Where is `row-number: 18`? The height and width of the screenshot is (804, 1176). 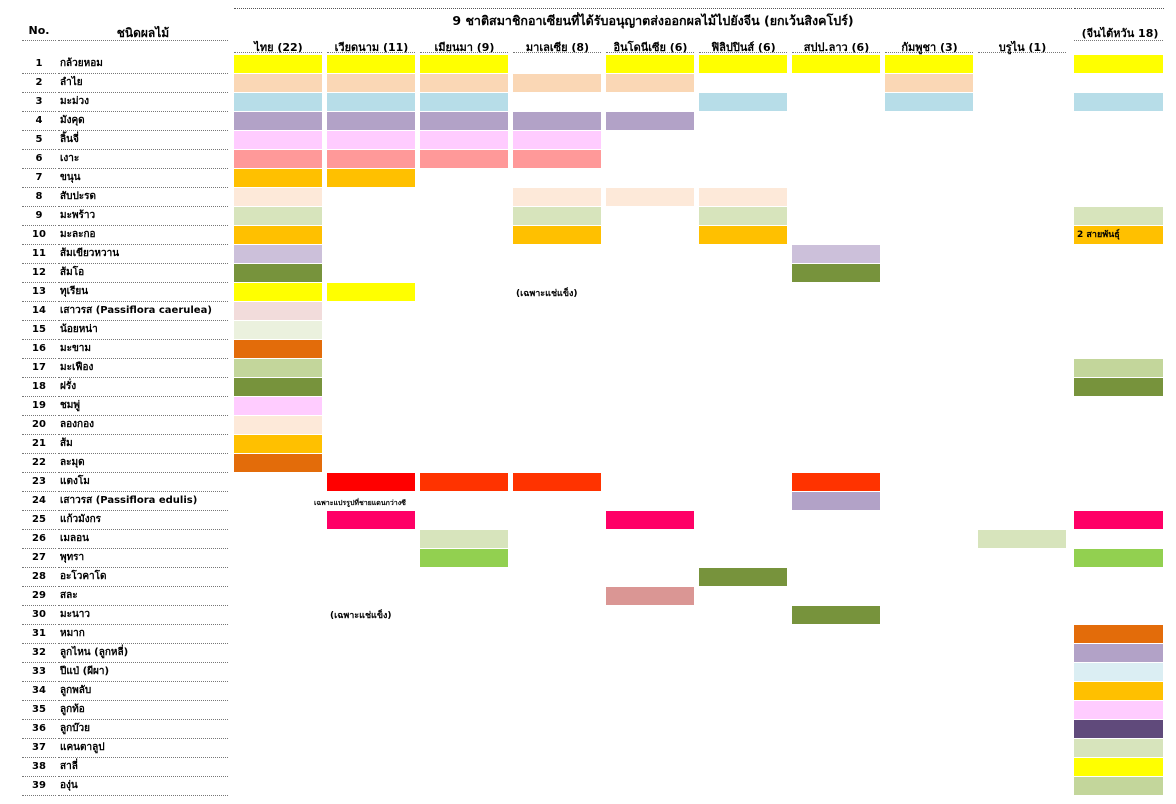
row-number: 18 is located at coordinates (39, 386).